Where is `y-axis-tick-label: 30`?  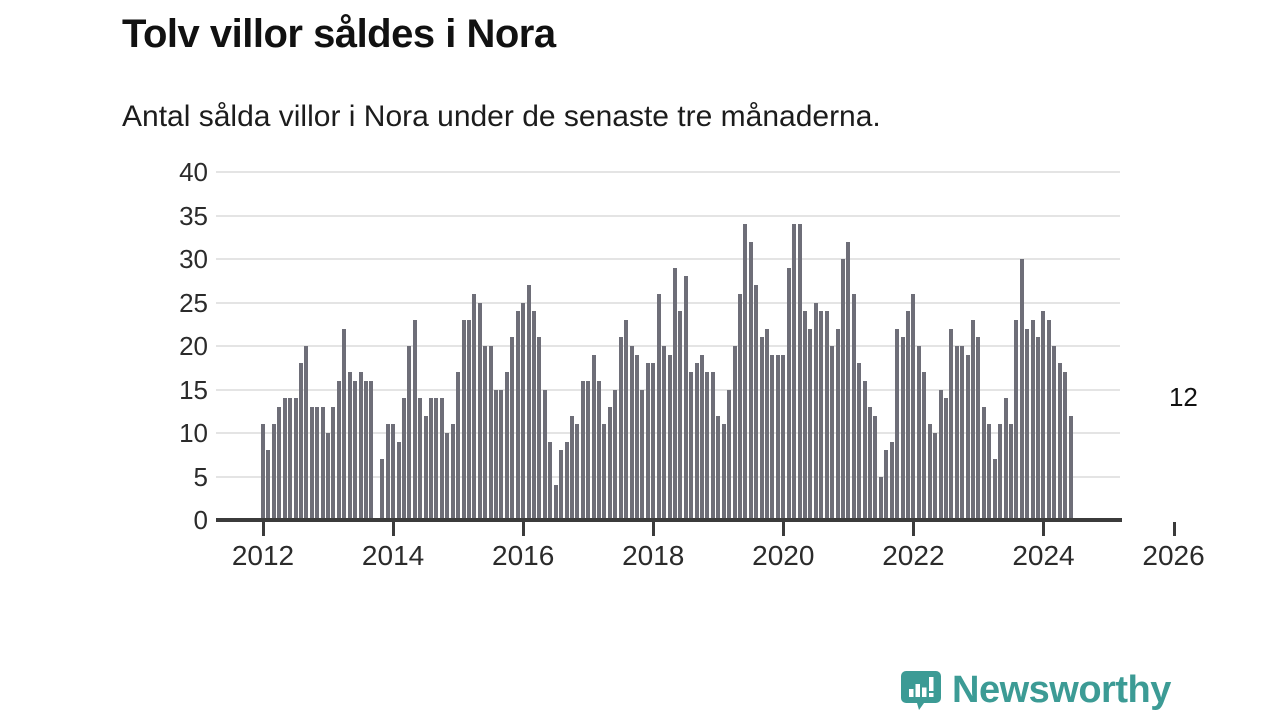
y-axis-tick-label: 30 is located at coordinates (193, 259).